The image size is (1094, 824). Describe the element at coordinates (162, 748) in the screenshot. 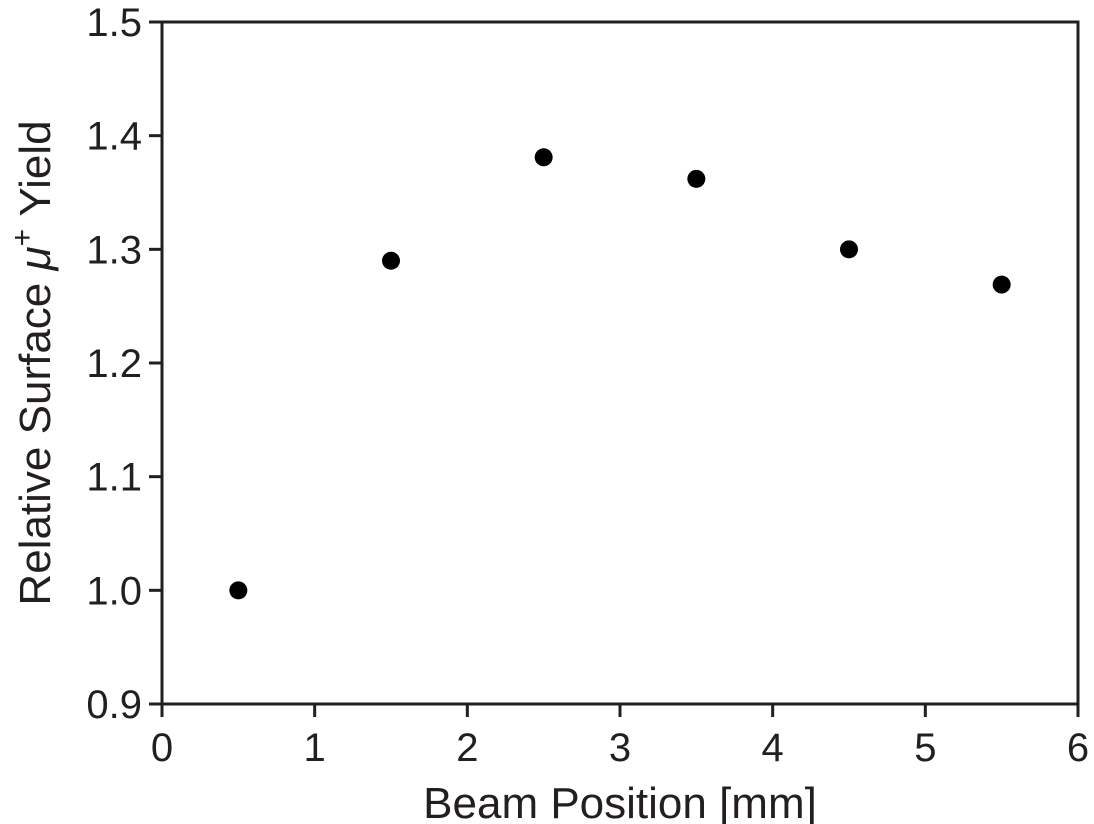

I see `x-tick-label: 0` at that location.